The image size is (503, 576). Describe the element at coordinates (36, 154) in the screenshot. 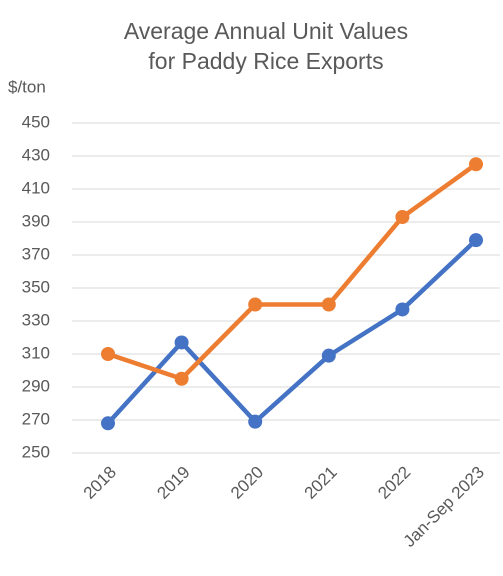

I see `y-tick-label: 430` at that location.